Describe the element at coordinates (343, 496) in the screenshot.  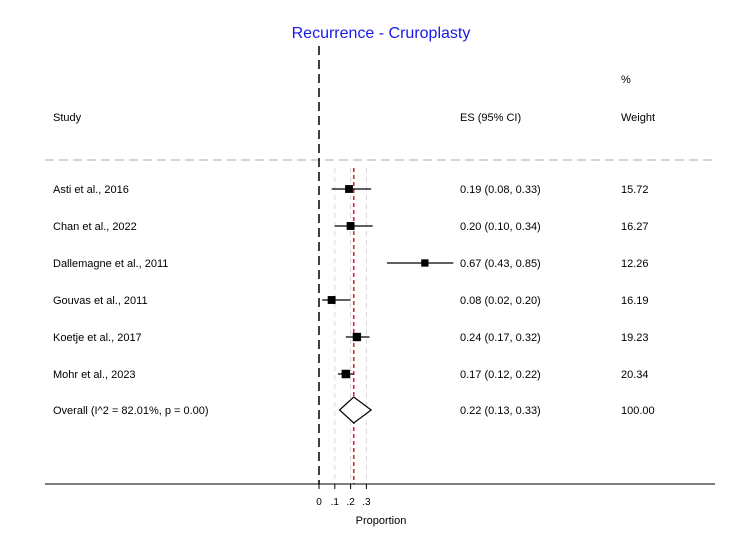
I see `x-axis-ticks: 0 .1 .2 .3` at that location.